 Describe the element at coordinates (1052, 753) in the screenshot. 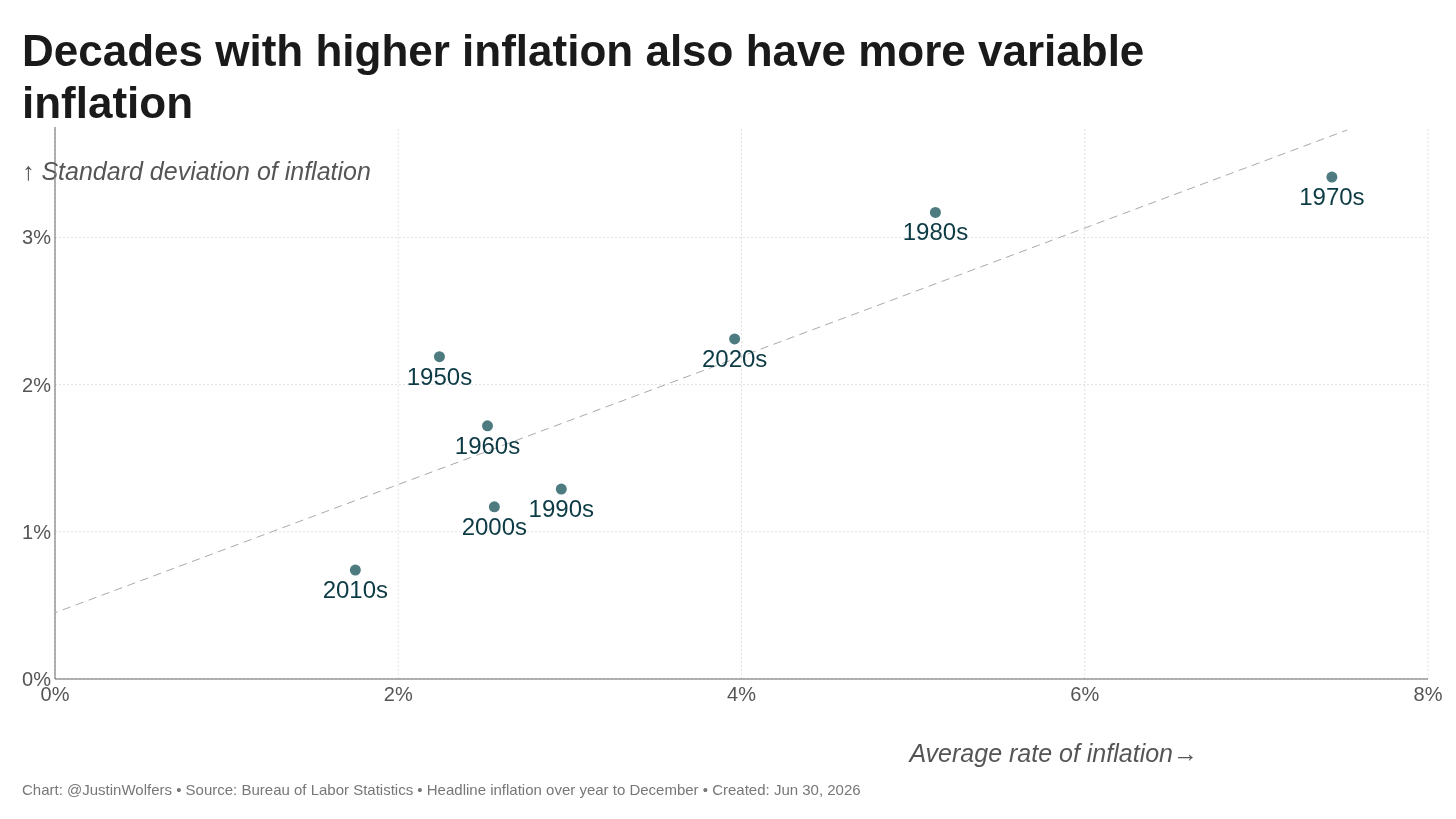

I see `x-axis-title: Average rate of inflation→` at that location.